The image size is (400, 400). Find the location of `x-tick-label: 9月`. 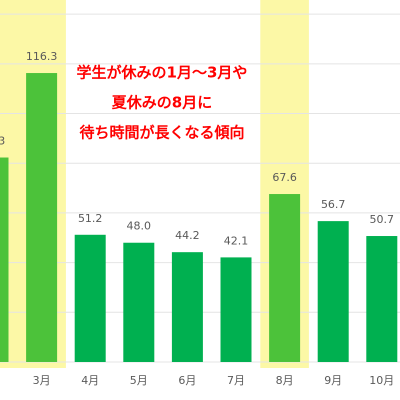

x-tick-label: 9月 is located at coordinates (333, 380).